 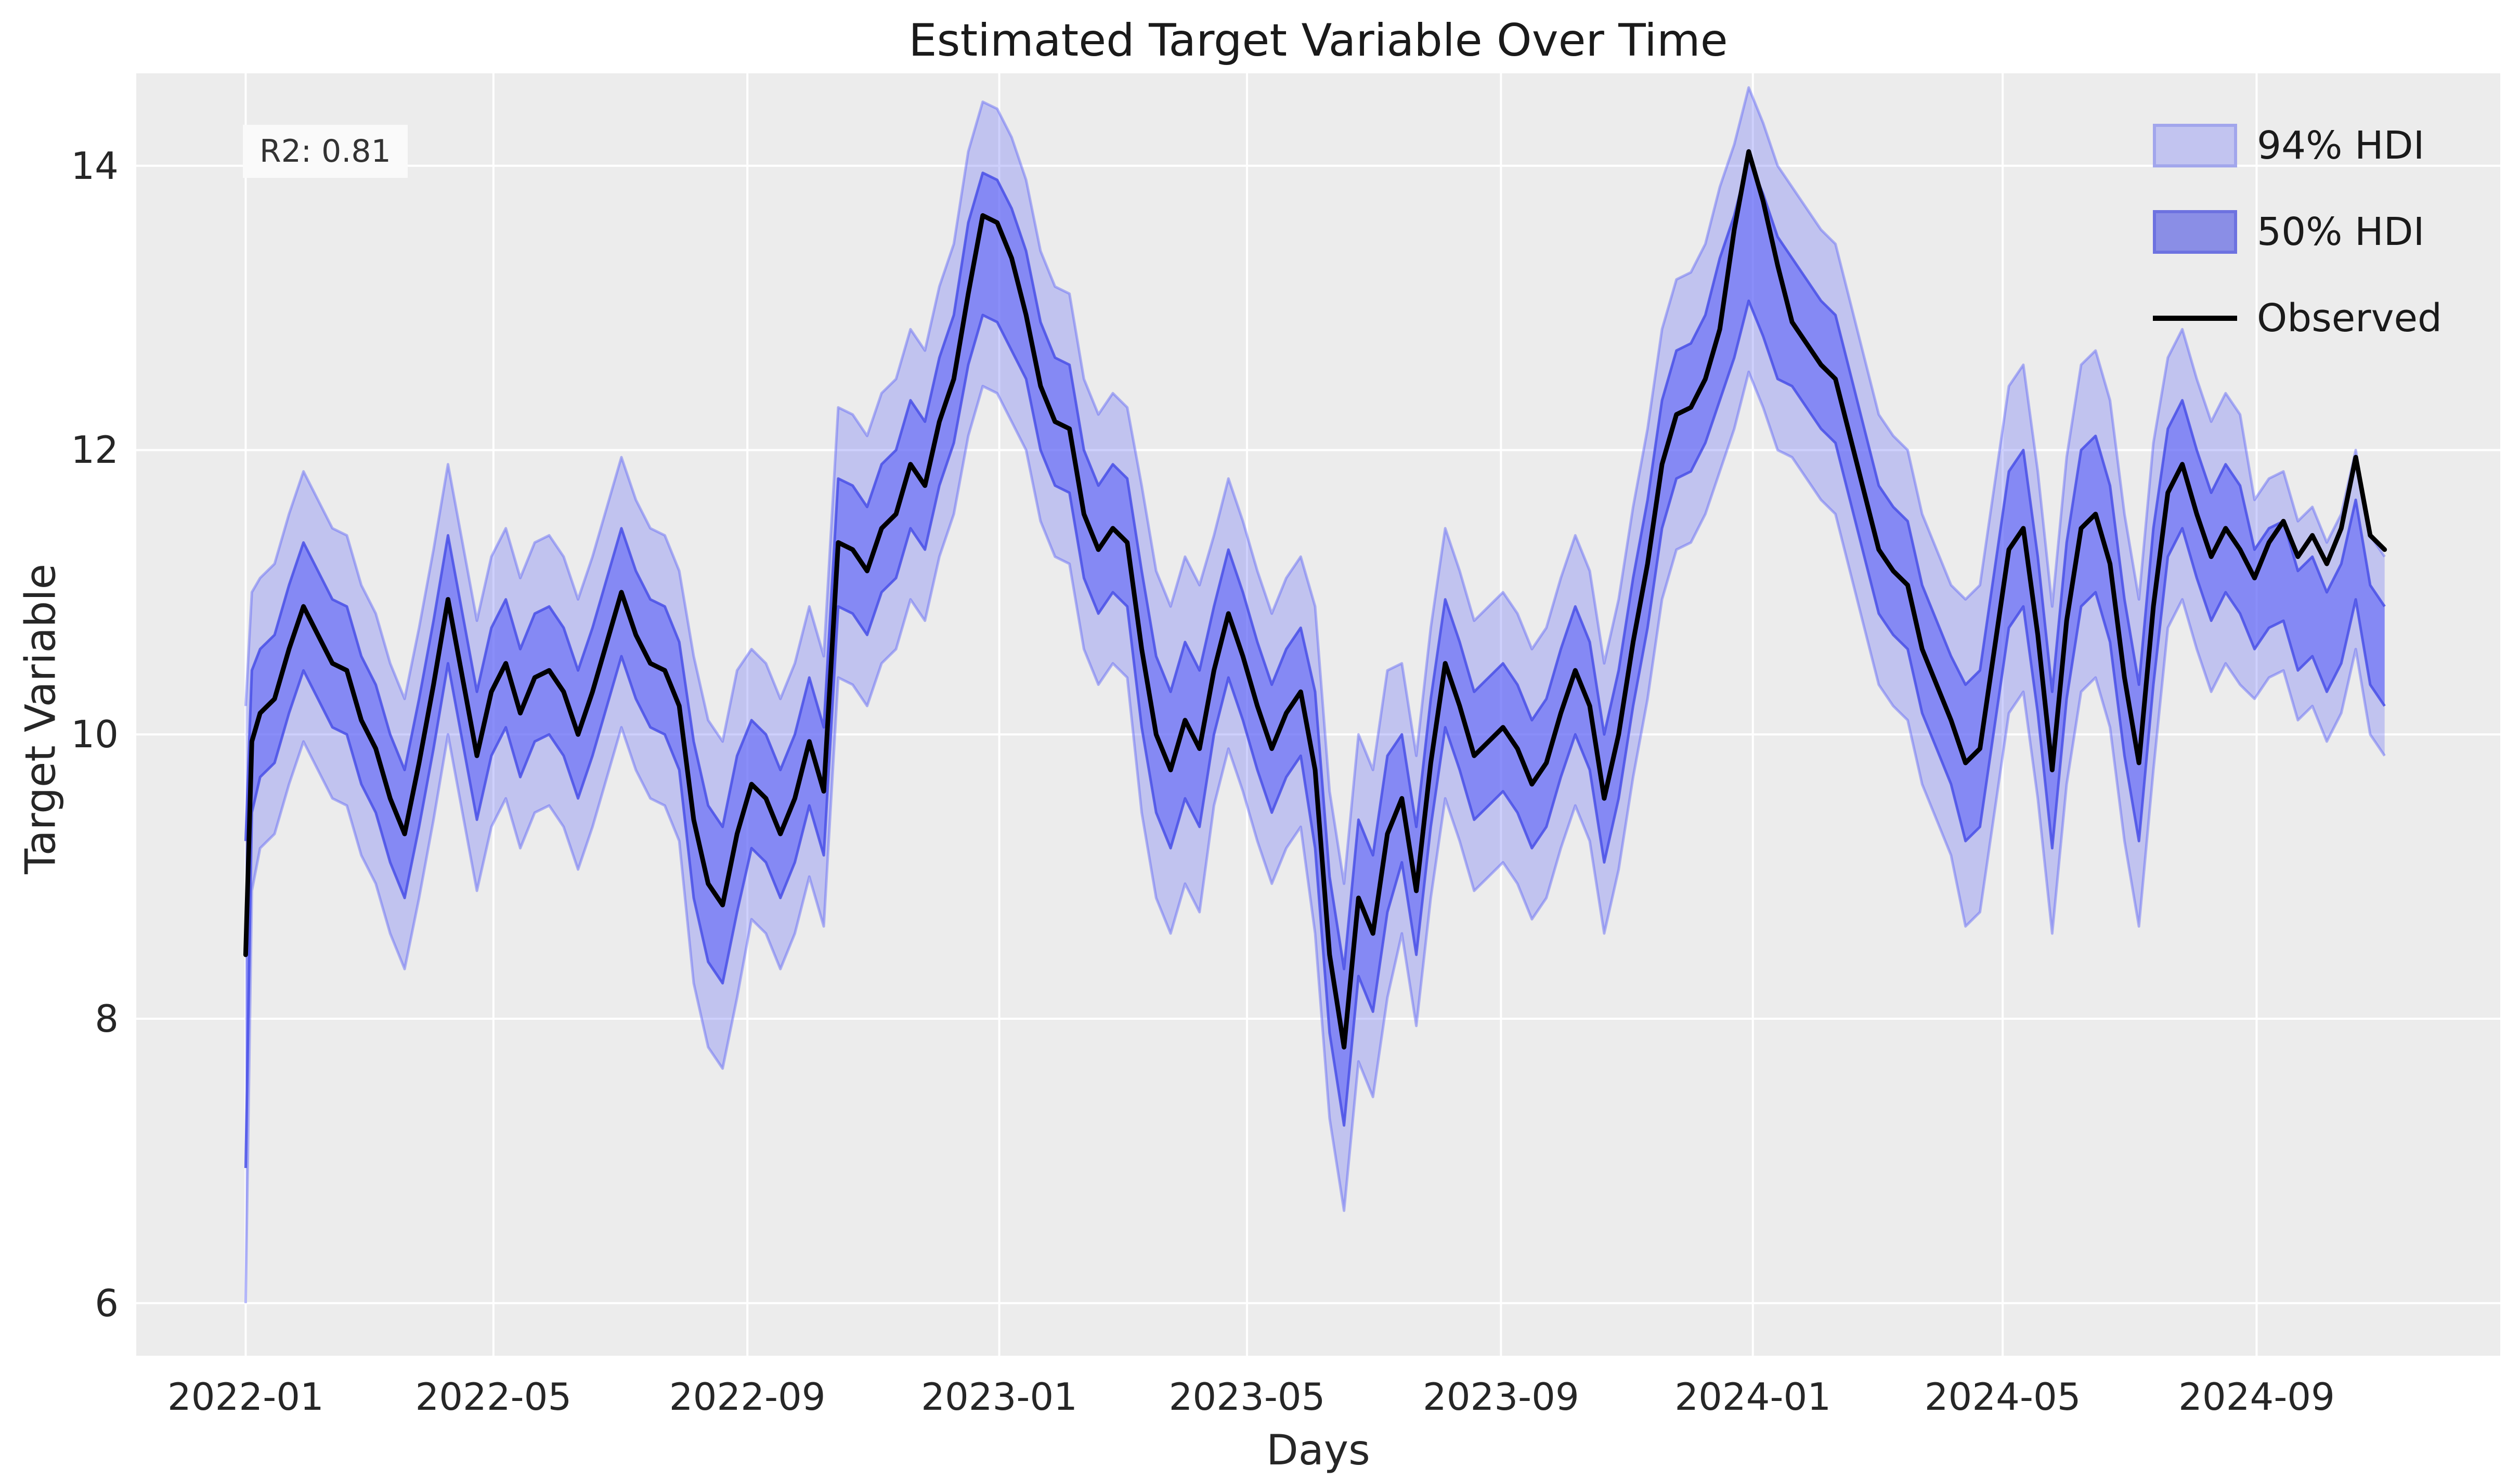 What do you see at coordinates (2195, 318) in the screenshot?
I see `observed-line-swatch-icon` at bounding box center [2195, 318].